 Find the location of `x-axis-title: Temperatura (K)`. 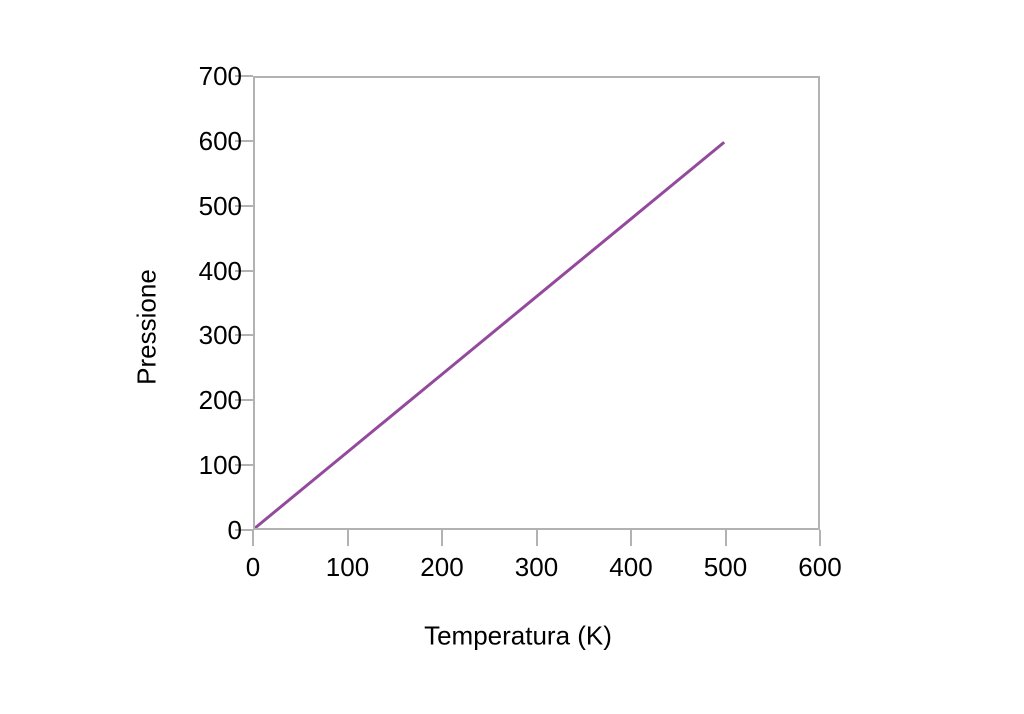

x-axis-title: Temperatura (K) is located at coordinates (518, 635).